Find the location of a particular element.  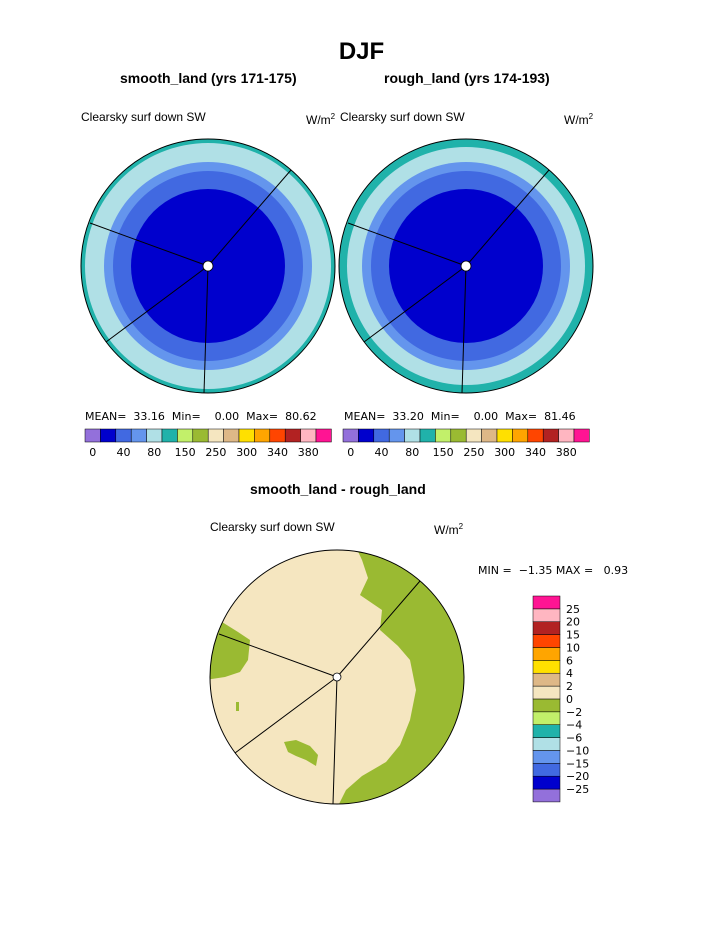

colorbar-tick-label: 6 is located at coordinates (569, 660).